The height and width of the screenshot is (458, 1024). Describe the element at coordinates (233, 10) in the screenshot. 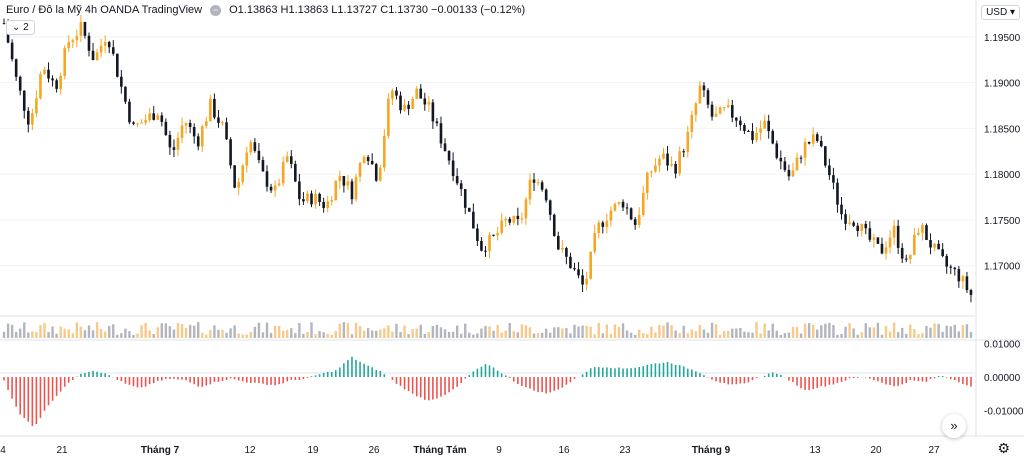

I see `open-label: O` at that location.